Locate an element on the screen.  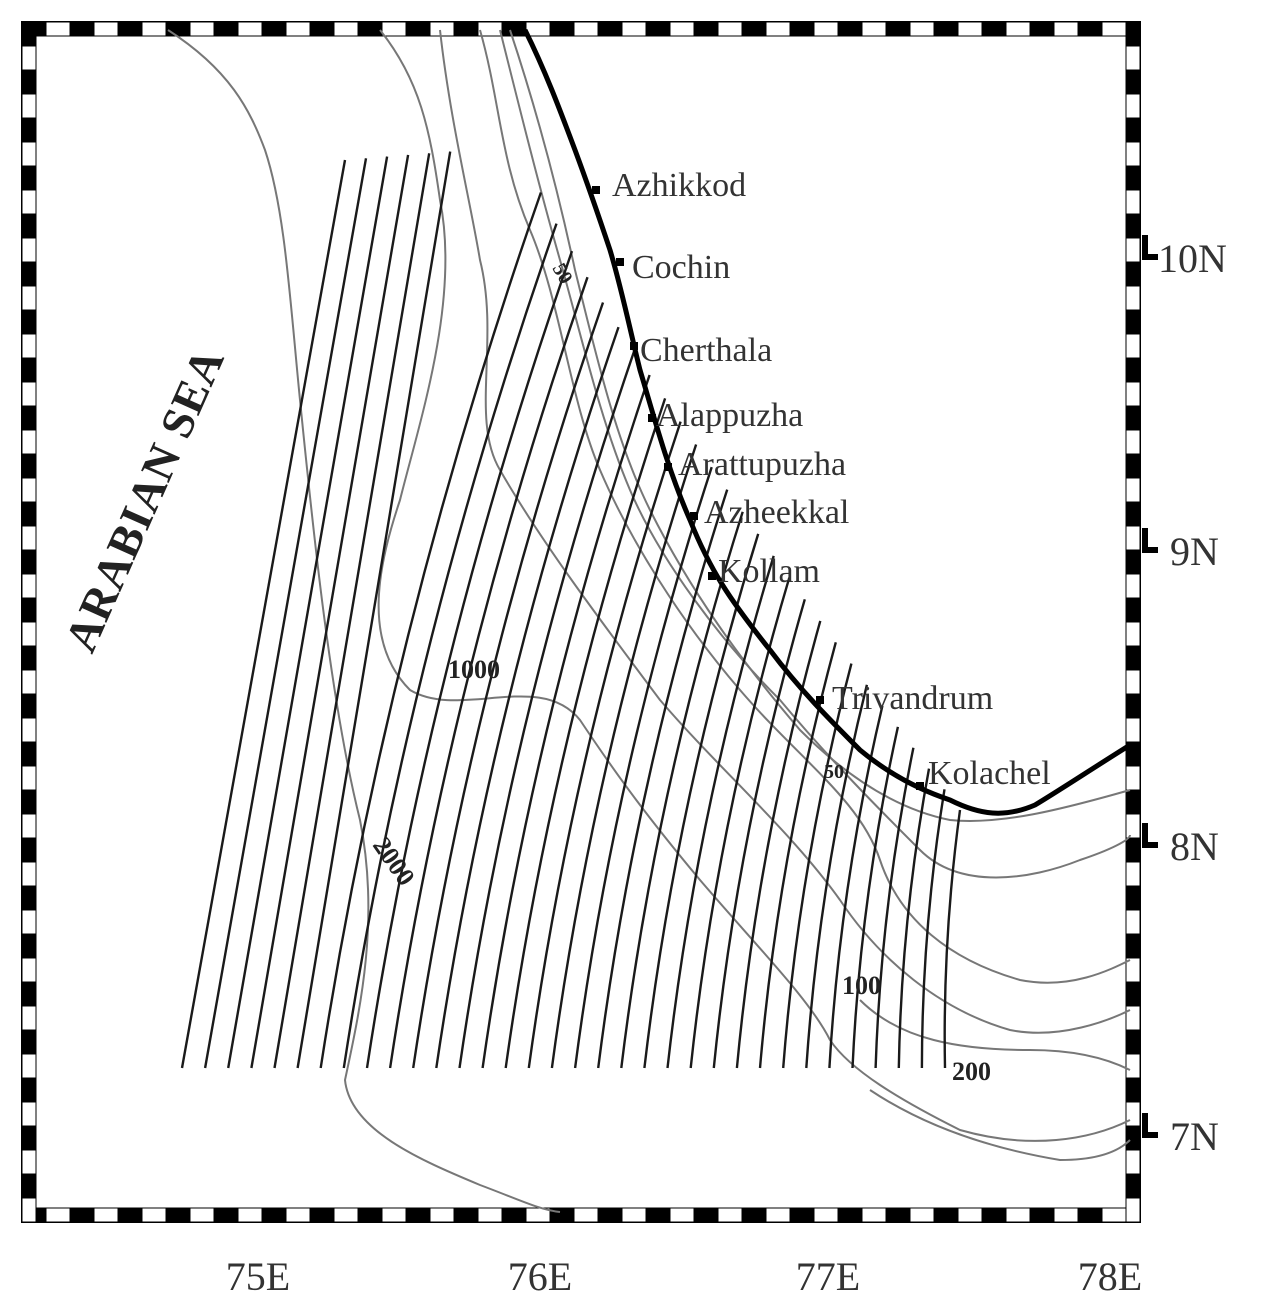
contour-label-50-north: 50 is located at coordinates (562, 274).